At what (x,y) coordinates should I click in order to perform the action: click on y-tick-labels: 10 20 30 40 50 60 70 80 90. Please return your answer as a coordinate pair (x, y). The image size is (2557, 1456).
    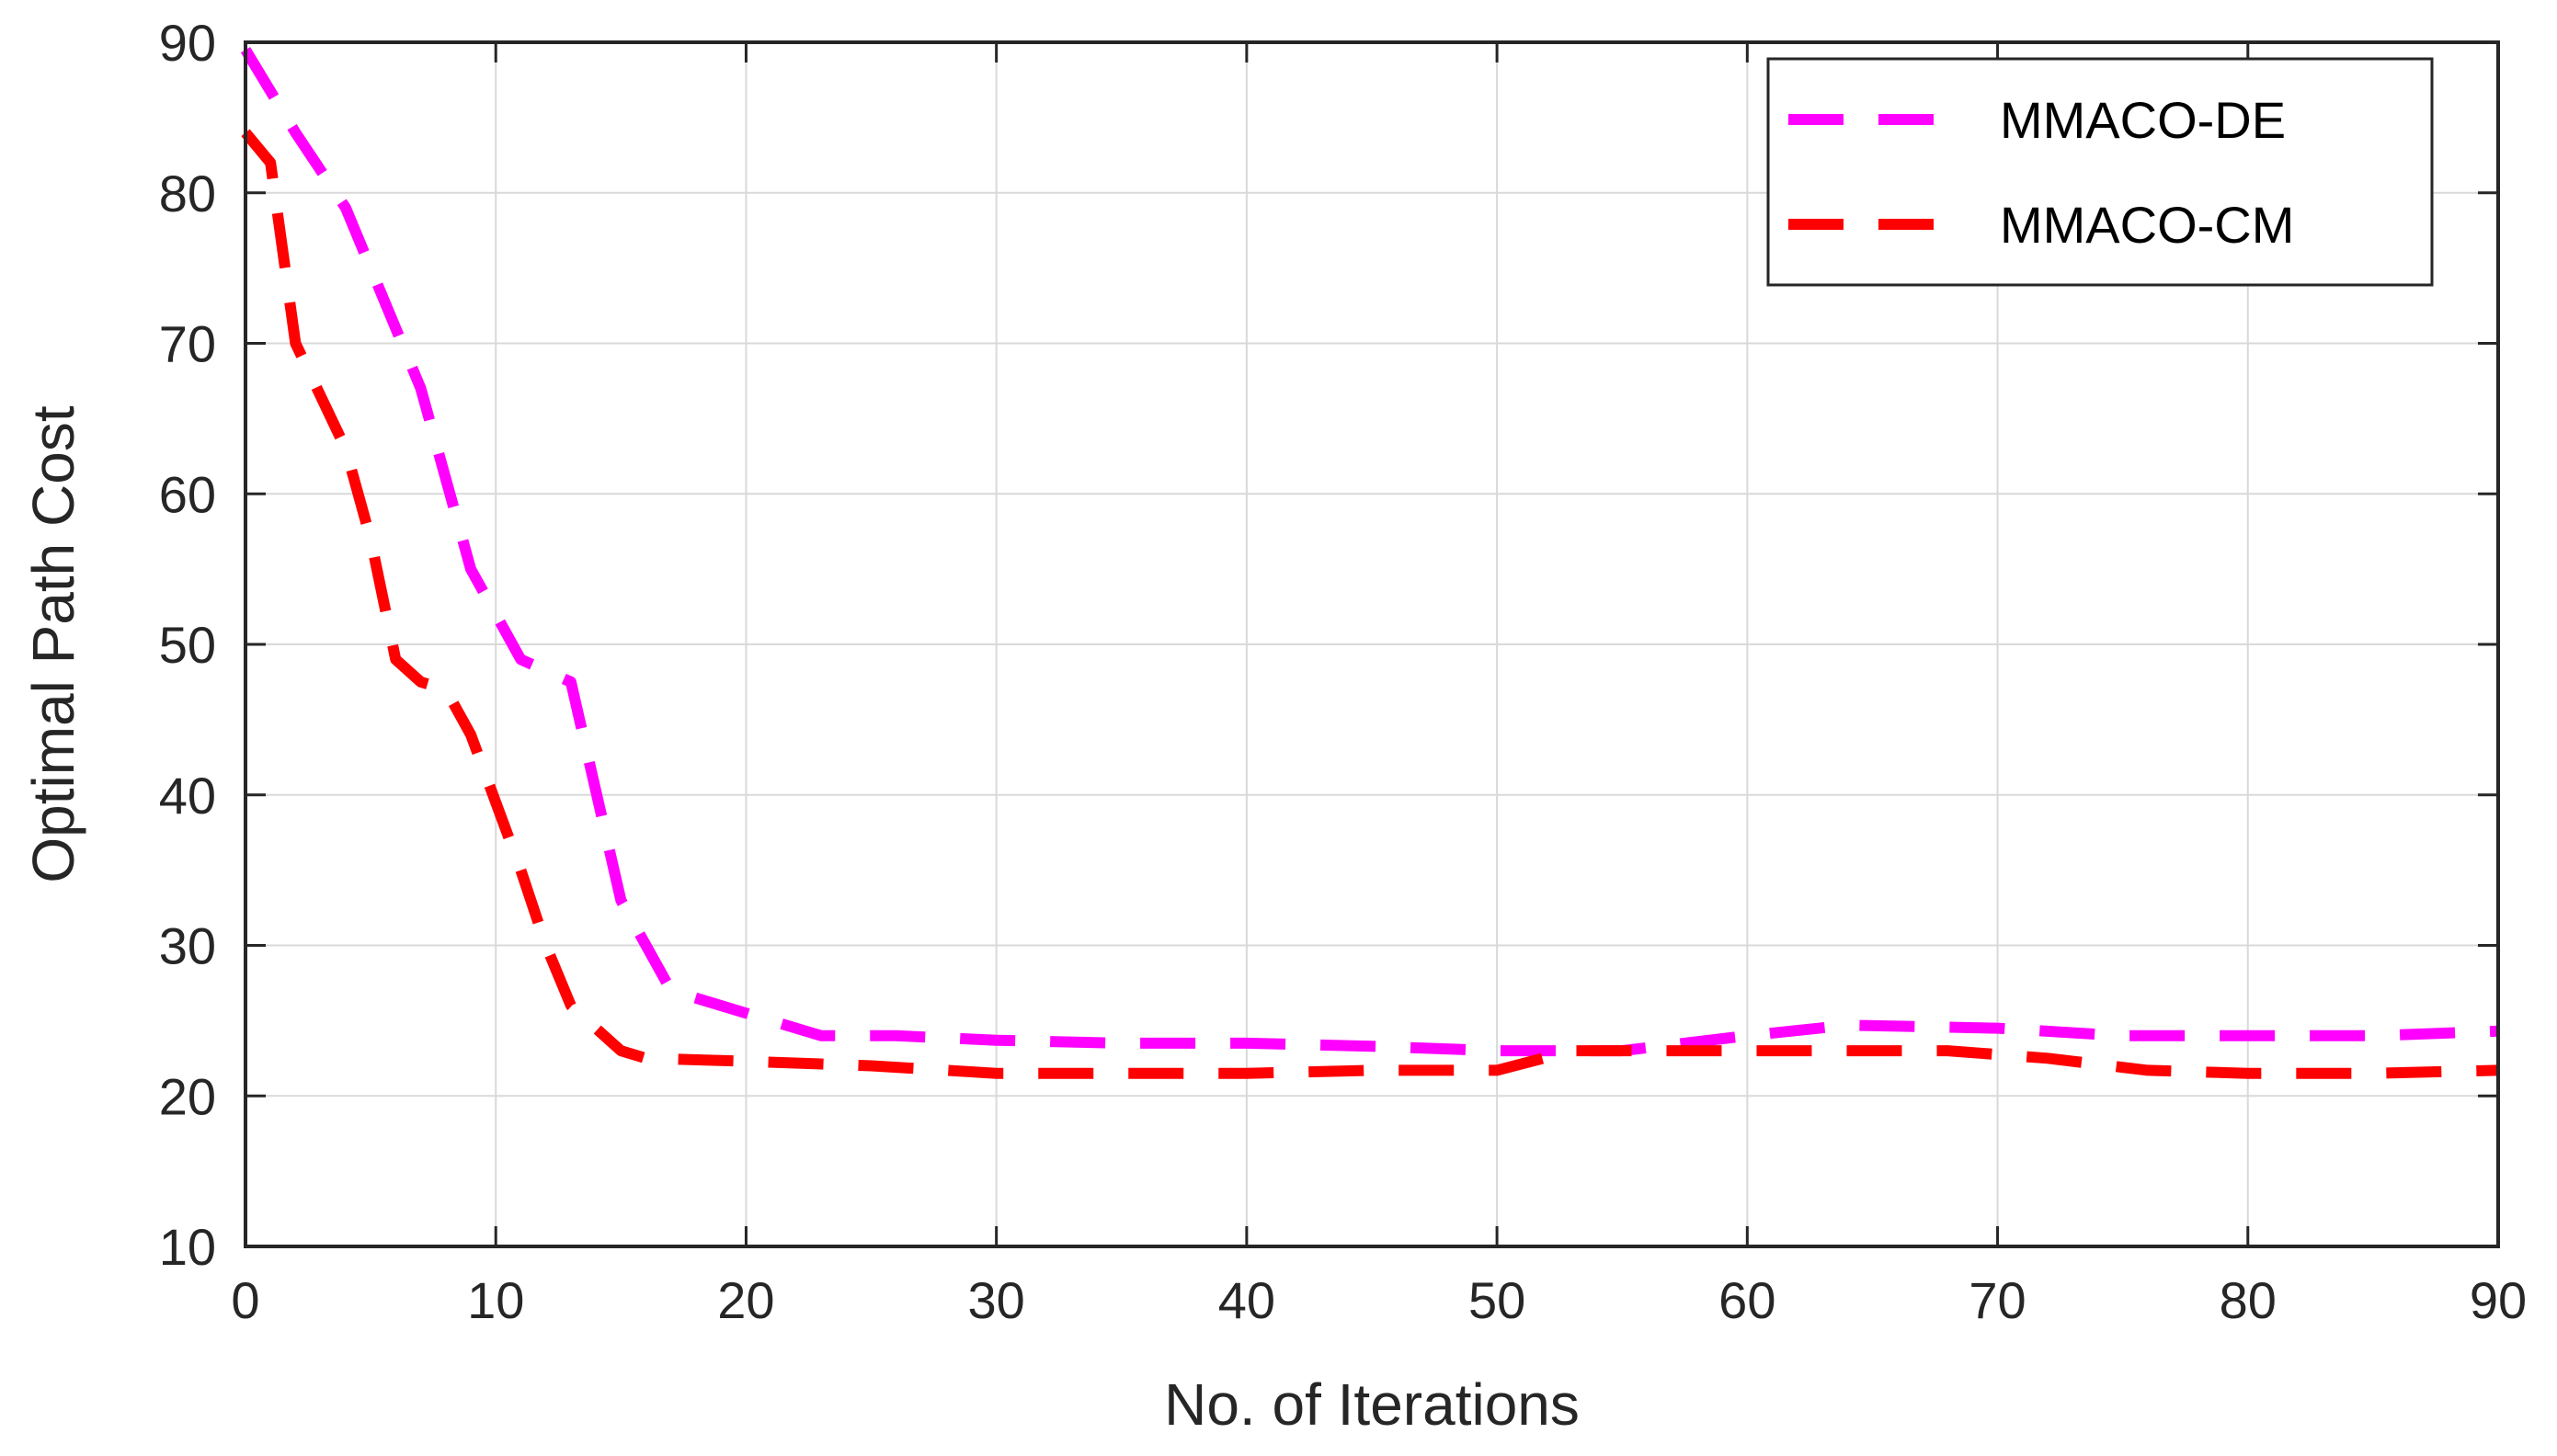
    Looking at the image, I should click on (187, 645).